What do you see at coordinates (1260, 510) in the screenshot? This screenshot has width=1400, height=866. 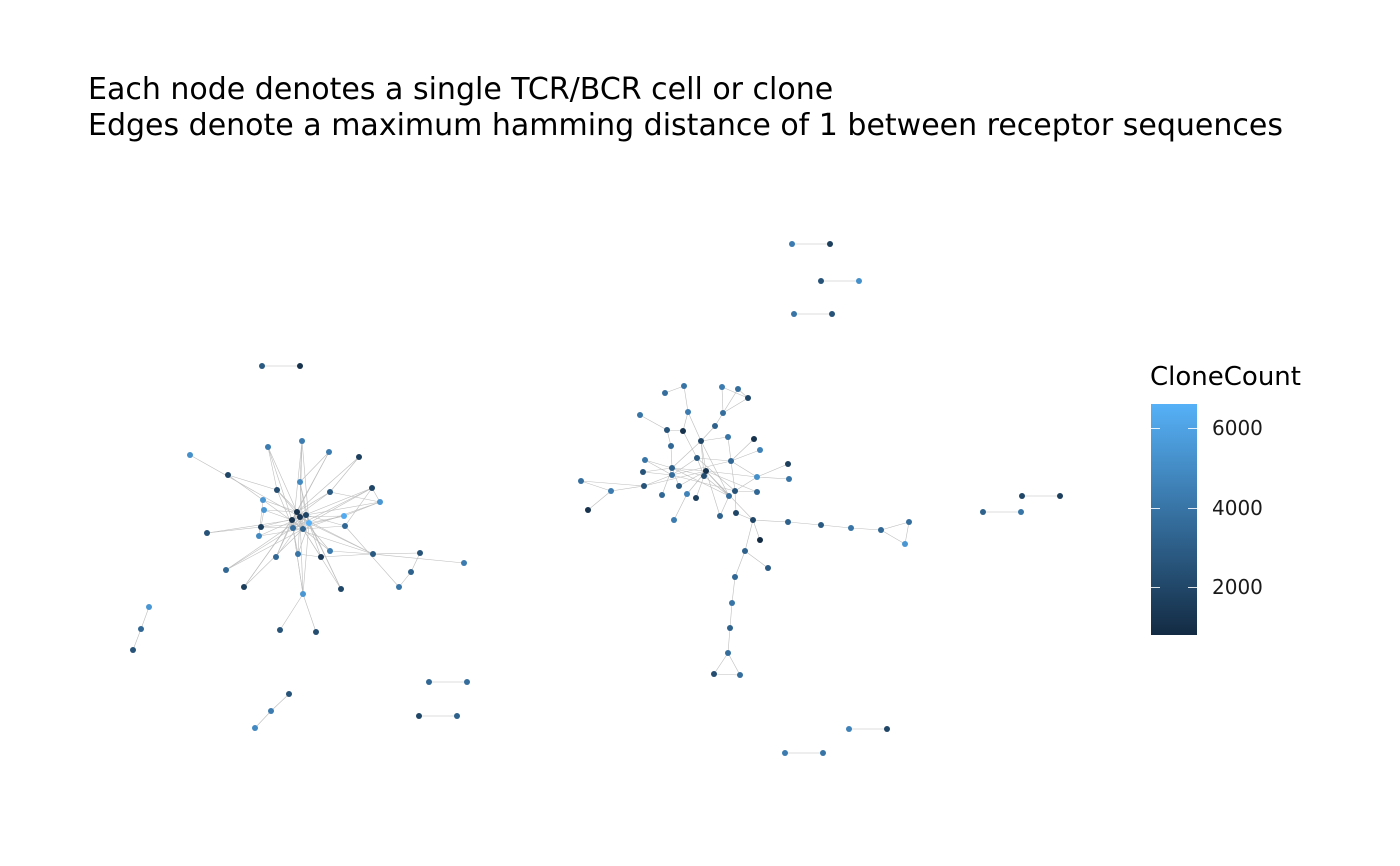 I see `legend: CloneCount 6000 4000 2000` at bounding box center [1260, 510].